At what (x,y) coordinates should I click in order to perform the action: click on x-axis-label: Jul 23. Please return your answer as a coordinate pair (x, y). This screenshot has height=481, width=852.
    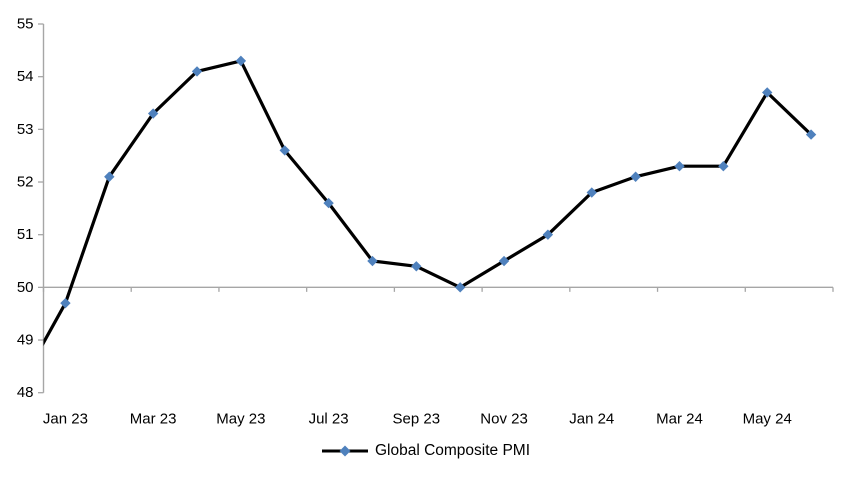
    Looking at the image, I should click on (329, 419).